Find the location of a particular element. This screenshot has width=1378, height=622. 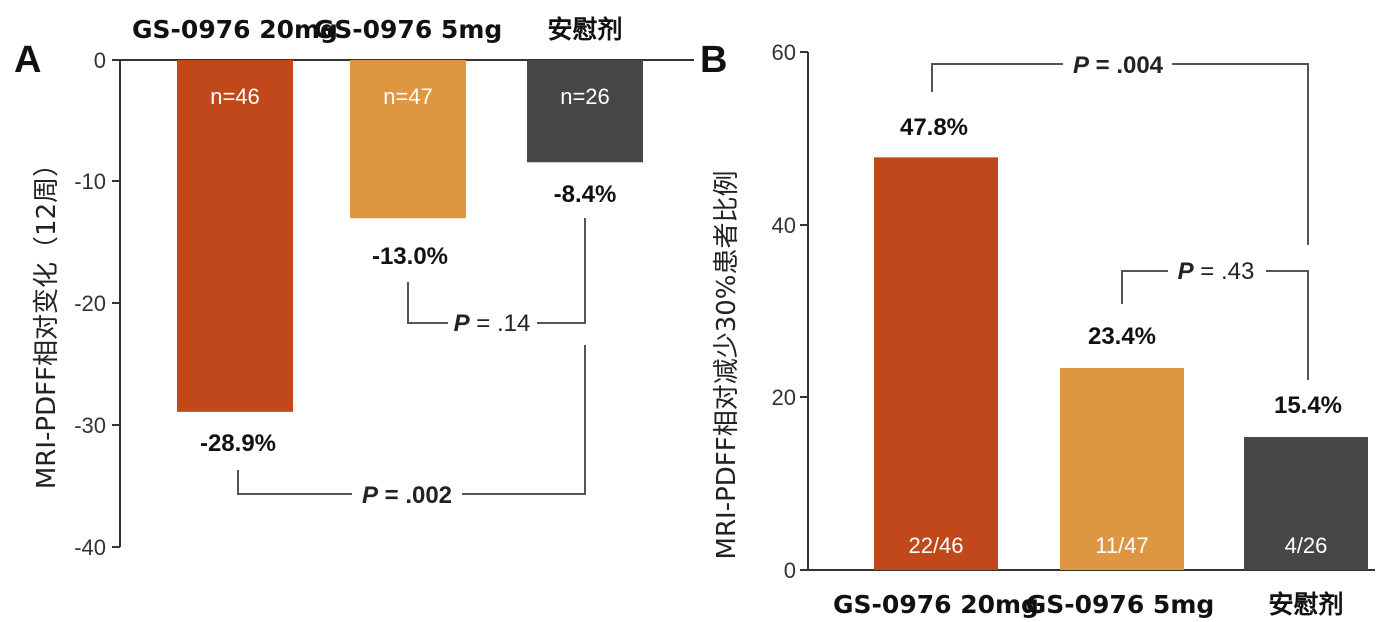

panel-a-p-number: = .14 is located at coordinates (500, 323).